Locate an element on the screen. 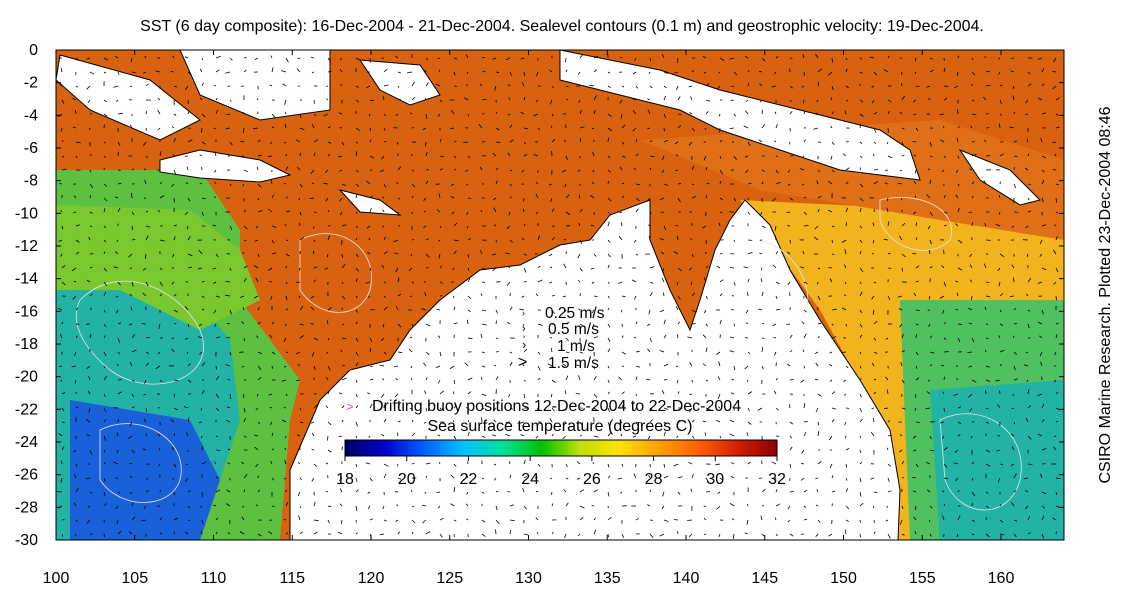 This screenshot has height=591, width=1124. colorbar-label: Sea surface temperature (degrees C) is located at coordinates (559, 426).